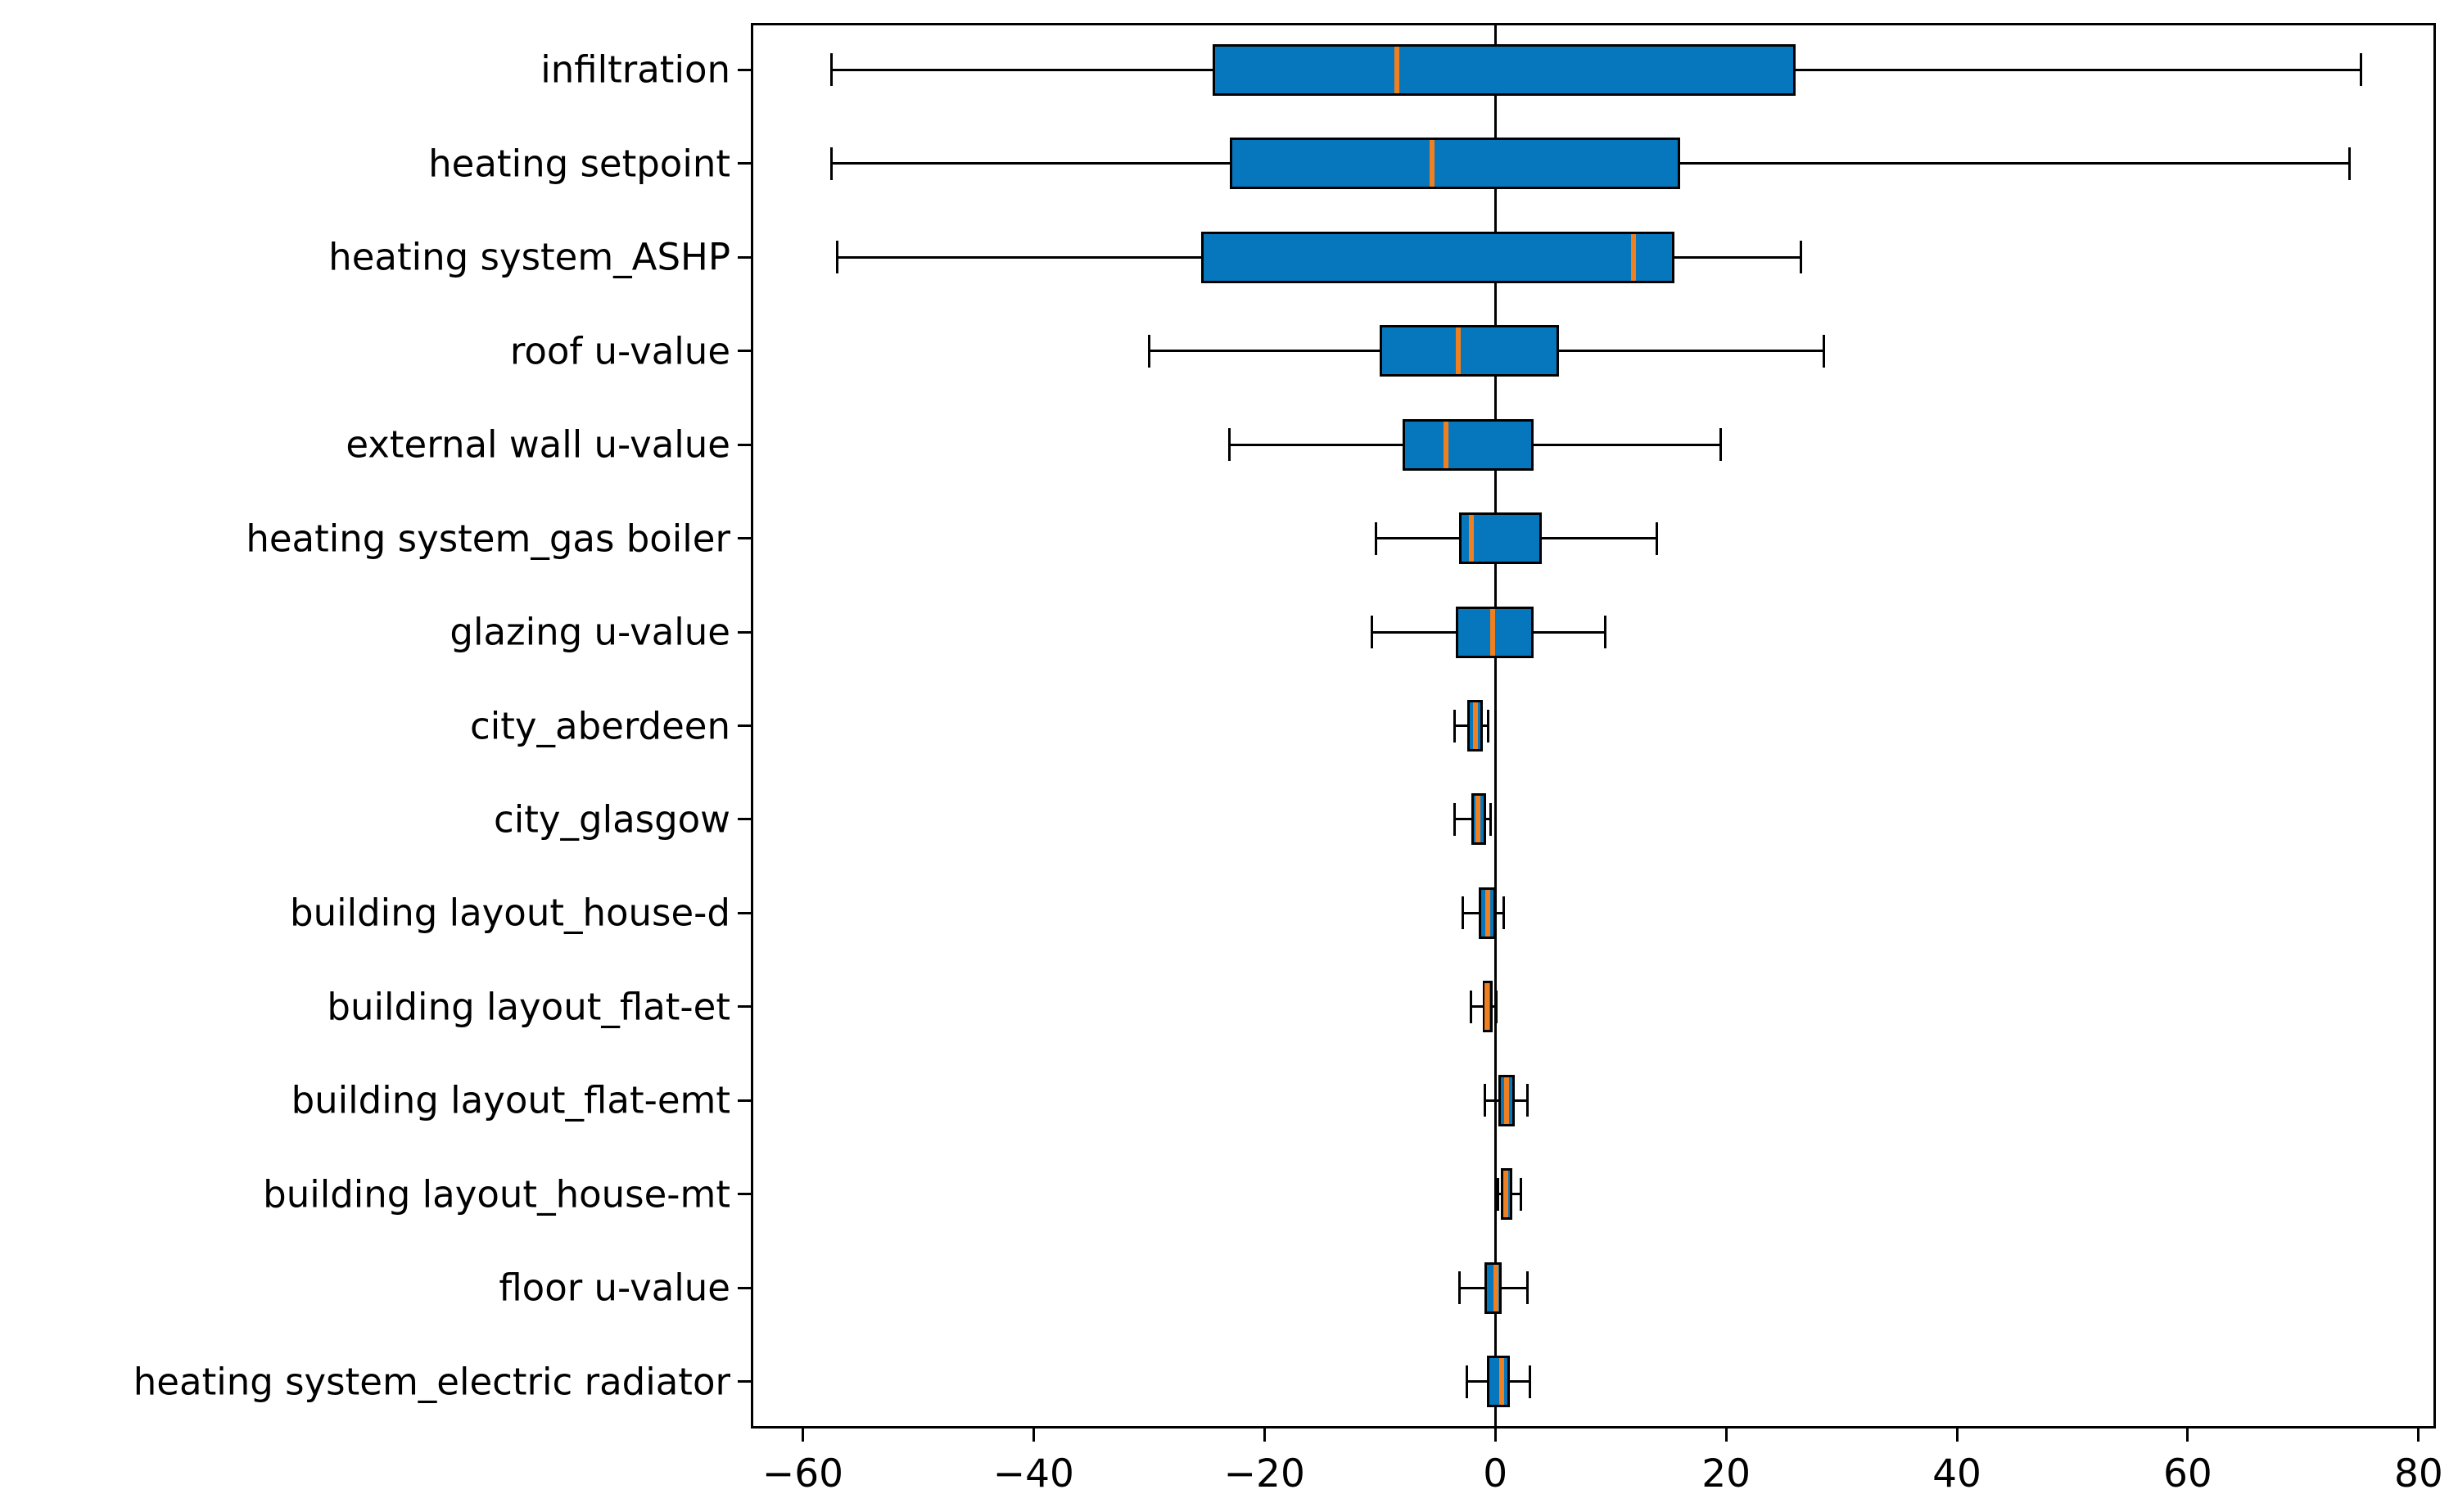 Image resolution: width=2458 pixels, height=1512 pixels. I want to click on whisker-left-heating-system-ashp, so click(1019, 257).